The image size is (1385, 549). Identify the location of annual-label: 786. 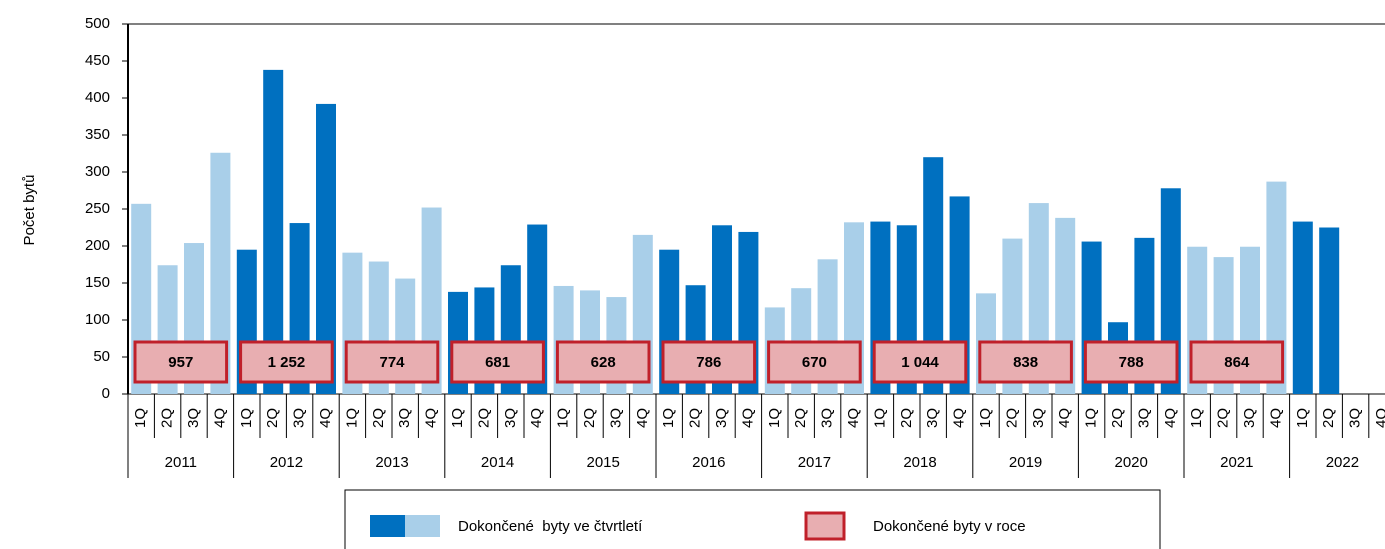
(708, 362).